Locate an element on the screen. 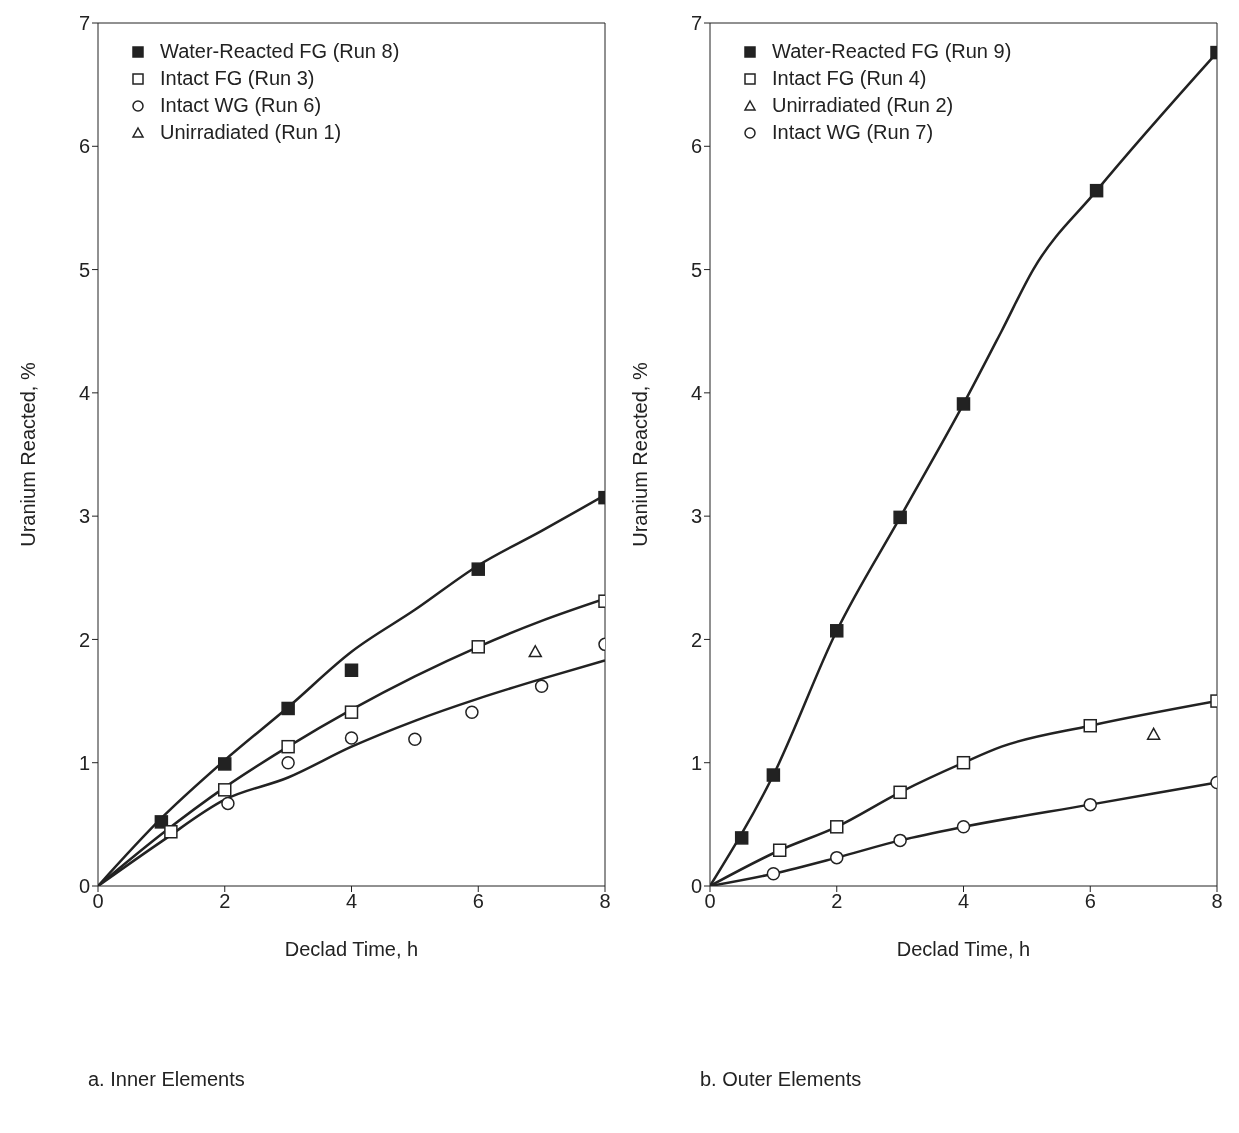 The width and height of the screenshot is (1239, 1133). legend-label: Water-Reacted FG (Run 8) is located at coordinates (280, 51).